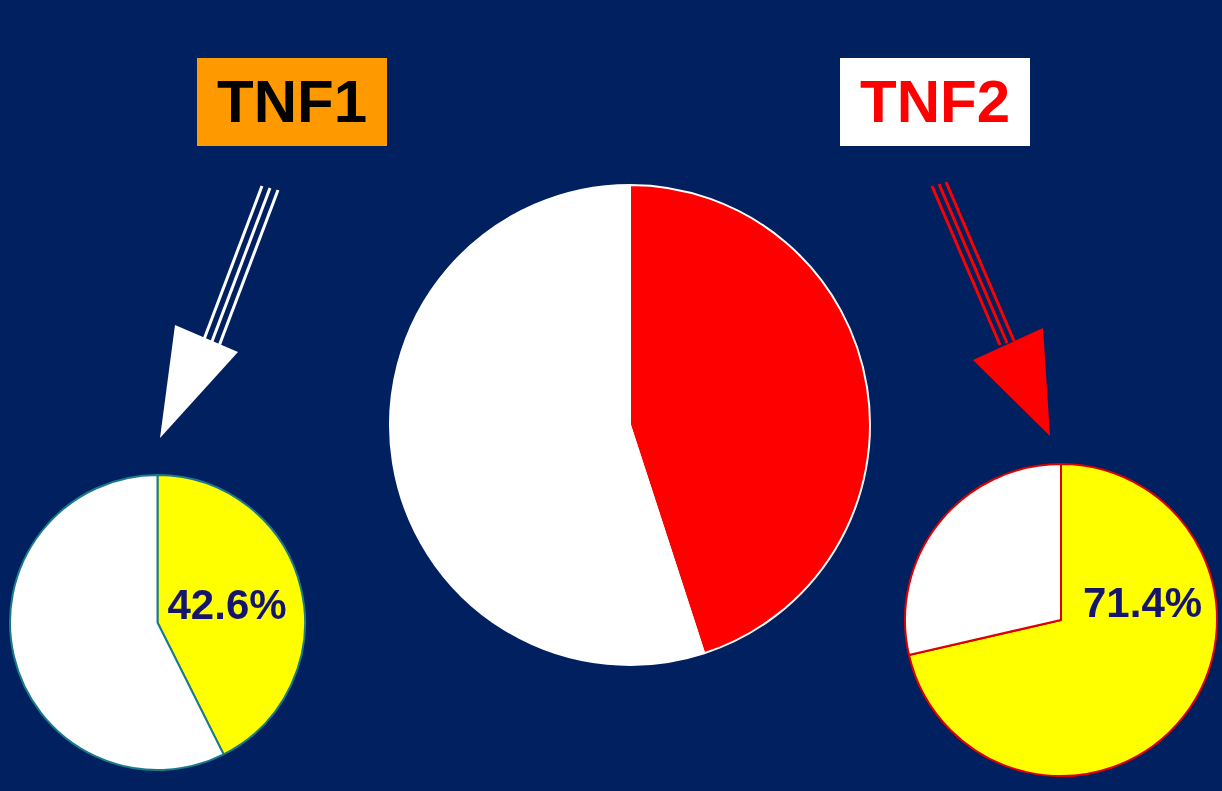 Image resolution: width=1222 pixels, height=791 pixels. What do you see at coordinates (1143, 602) in the screenshot?
I see `data-label: 71.4%` at bounding box center [1143, 602].